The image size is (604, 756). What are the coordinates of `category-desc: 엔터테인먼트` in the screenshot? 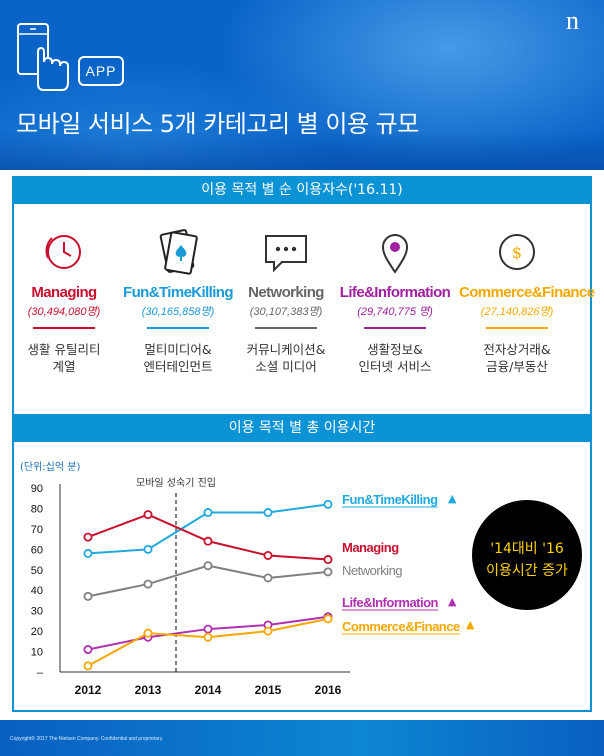 It's located at (178, 366).